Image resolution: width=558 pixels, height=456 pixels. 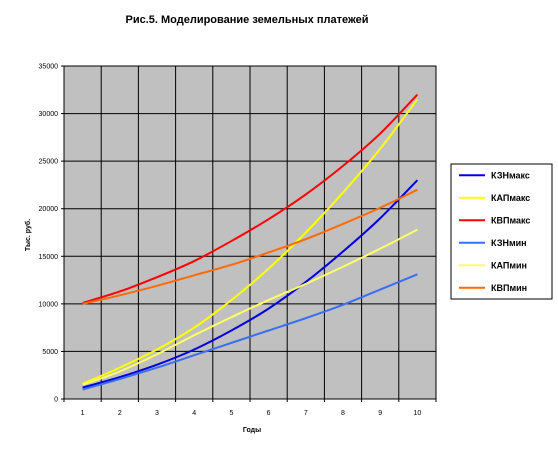 I want to click on x-axis-label: Годы, so click(x=252, y=430).